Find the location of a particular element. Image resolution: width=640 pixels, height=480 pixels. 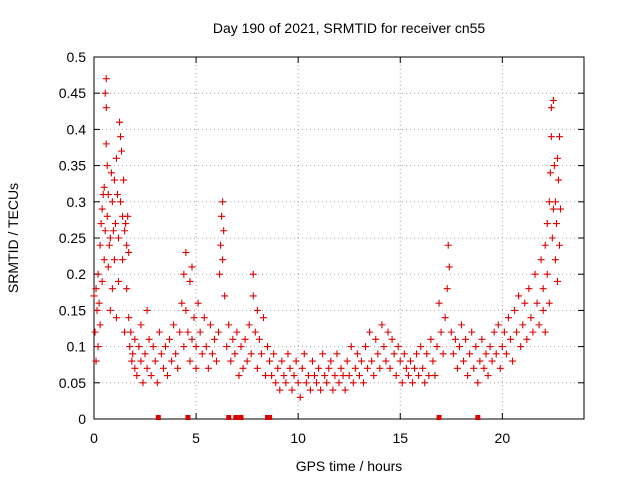

x-tick-label: 20 is located at coordinates (503, 438).